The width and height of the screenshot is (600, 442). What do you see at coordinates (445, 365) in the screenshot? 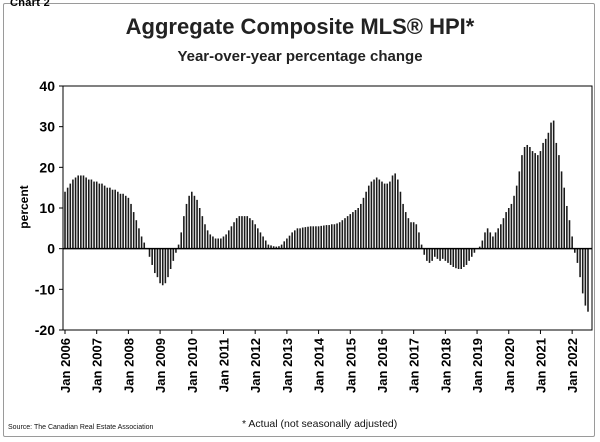
I see `x-tick-label: Jan 2018` at bounding box center [445, 365].